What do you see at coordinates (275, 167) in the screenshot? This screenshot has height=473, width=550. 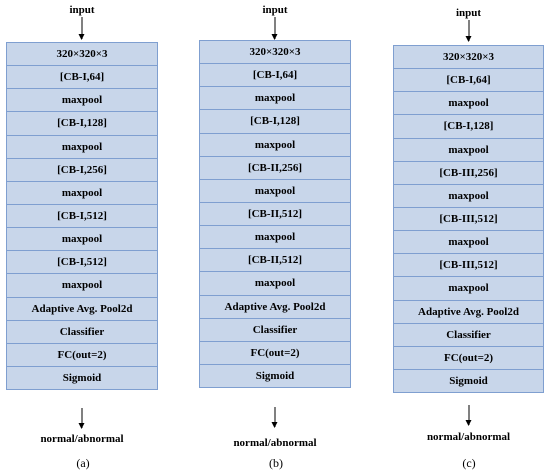 I see `layer-block: [CB-II,256]` at bounding box center [275, 167].